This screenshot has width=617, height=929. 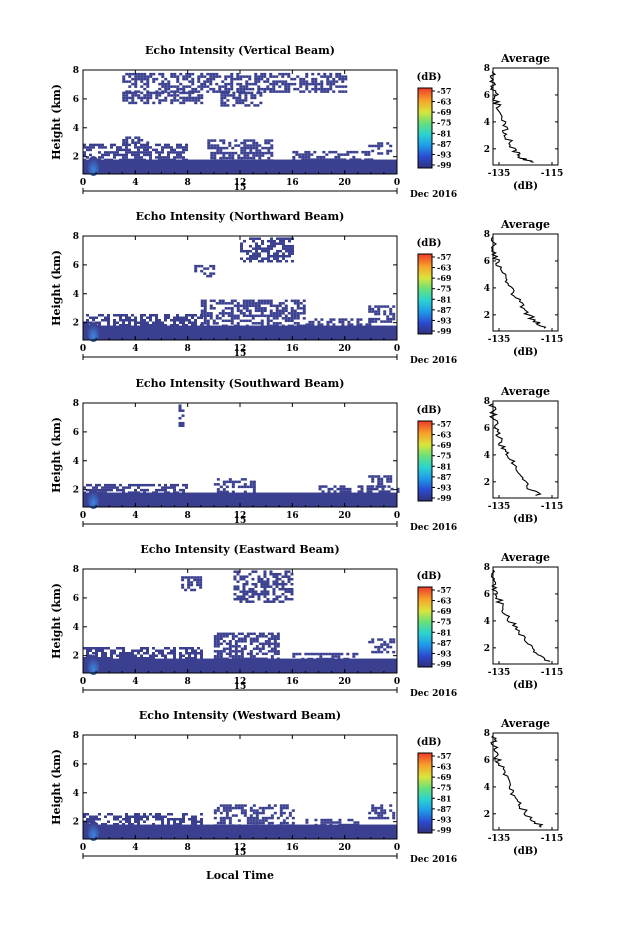 What do you see at coordinates (240, 853) in the screenshot?
I see `day-label: 15` at bounding box center [240, 853].